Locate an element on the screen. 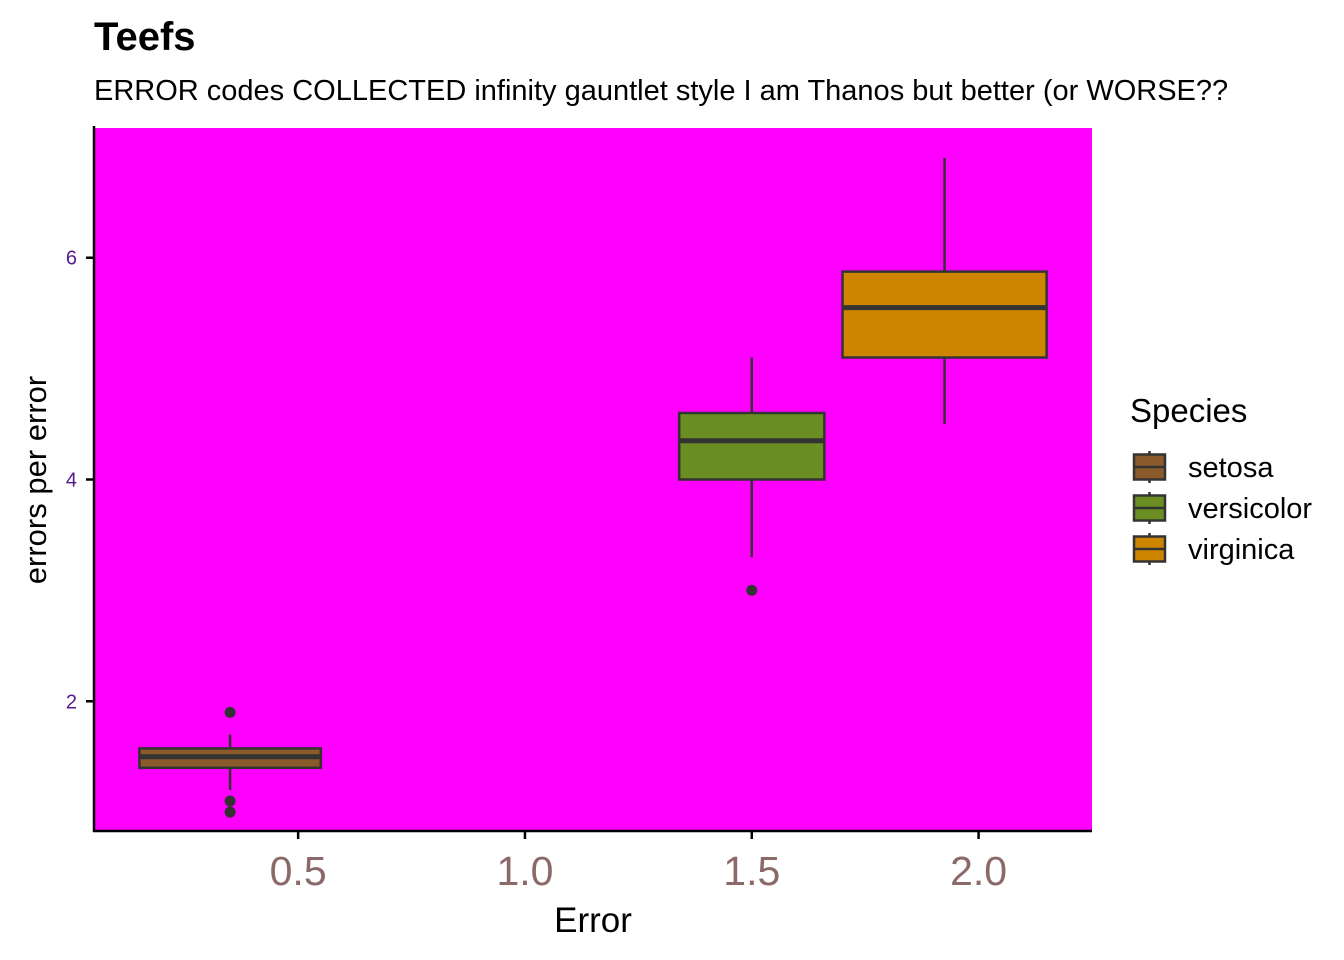 The height and width of the screenshot is (960, 1344). y-tick-label: 2 is located at coordinates (71, 702).